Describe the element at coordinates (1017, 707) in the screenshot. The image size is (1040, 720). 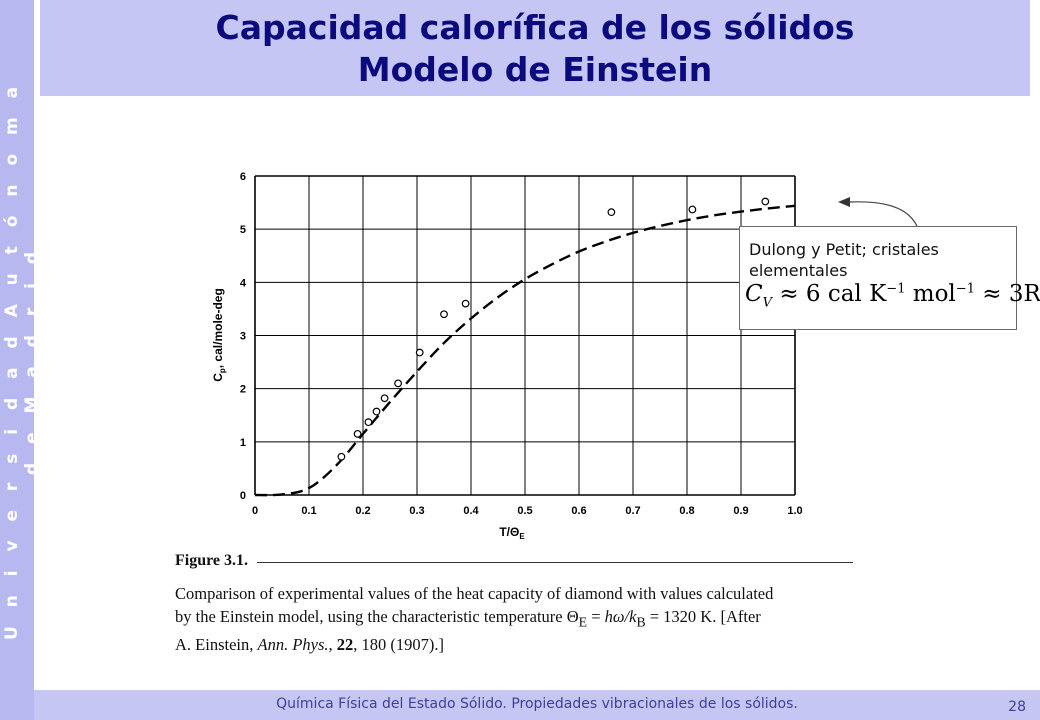
I see `page-number: 28` at that location.